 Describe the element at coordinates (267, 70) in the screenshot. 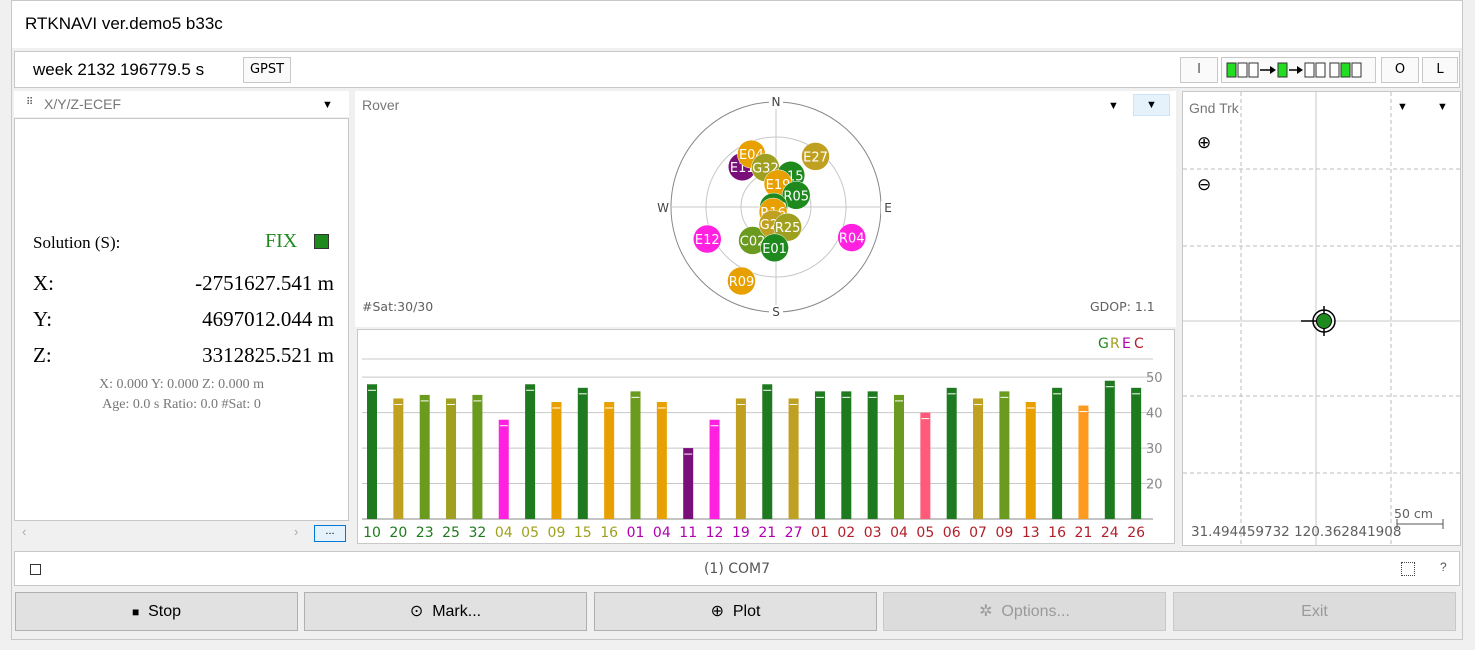

I see `time-system-button: GPST` at that location.